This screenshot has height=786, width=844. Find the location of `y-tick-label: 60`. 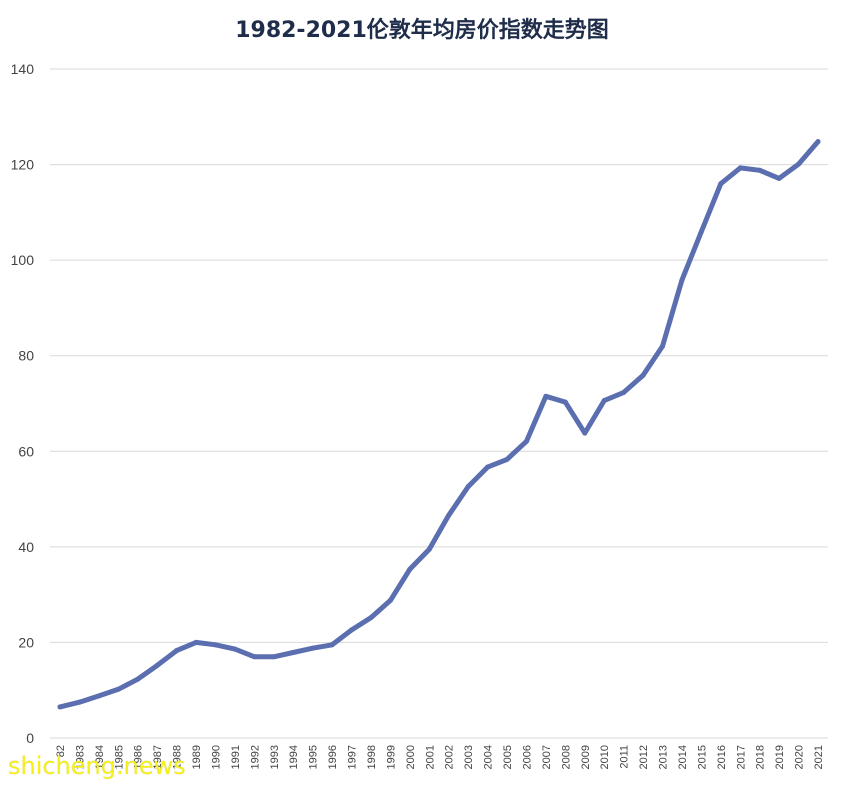

y-tick-label: 60 is located at coordinates (26, 451).